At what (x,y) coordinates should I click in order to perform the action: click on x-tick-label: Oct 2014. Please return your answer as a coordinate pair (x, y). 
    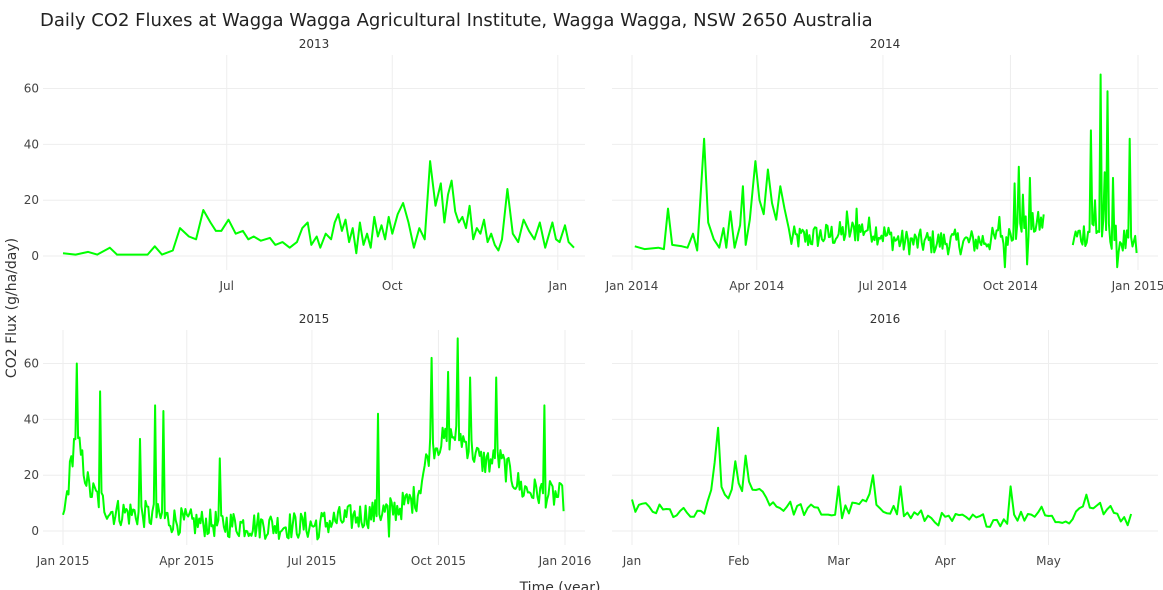
    Looking at the image, I should click on (1010, 286).